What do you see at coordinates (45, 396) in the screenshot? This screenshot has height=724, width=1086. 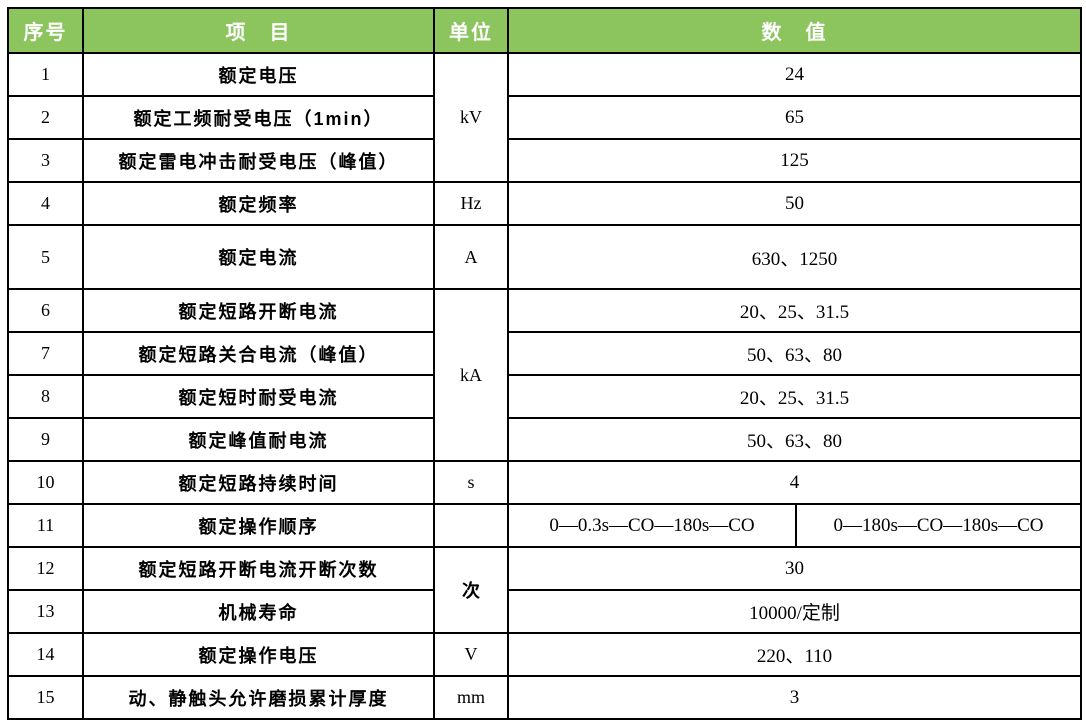 I see `serial-cell: 8` at bounding box center [45, 396].